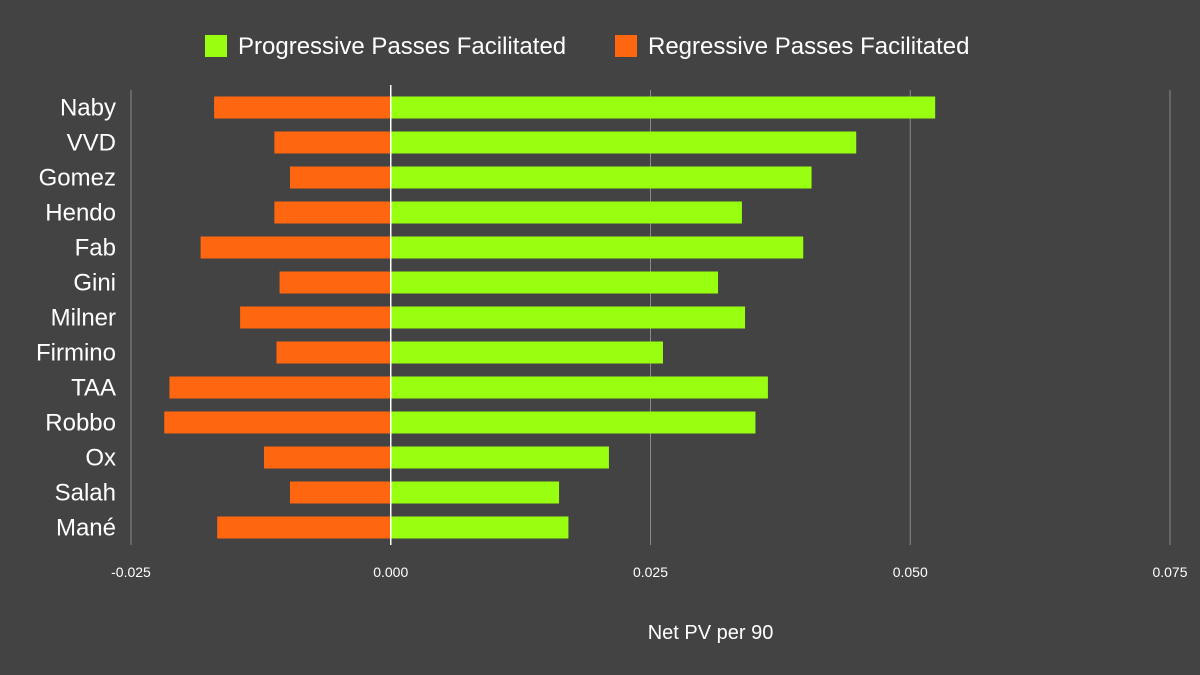 The image size is (1200, 675). What do you see at coordinates (910, 572) in the screenshot?
I see `x-tick-label: 0.050` at bounding box center [910, 572].